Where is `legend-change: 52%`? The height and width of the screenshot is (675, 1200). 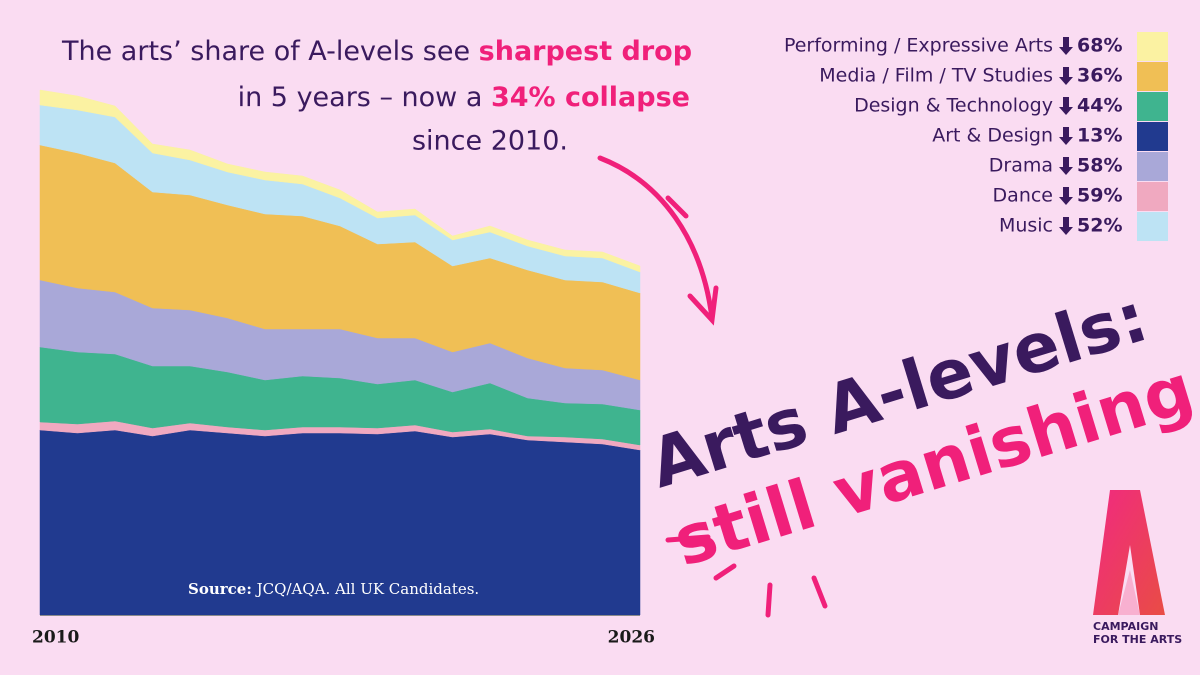
legend-change: 52% is located at coordinates (1099, 226).